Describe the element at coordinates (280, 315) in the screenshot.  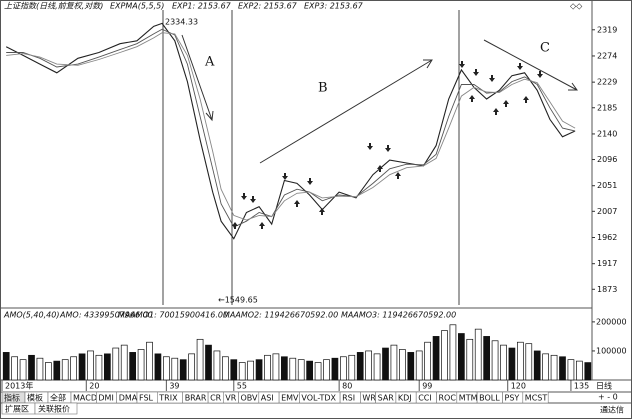
I see `legend-entry: MAAMO2: 119426670592.00` at that location.